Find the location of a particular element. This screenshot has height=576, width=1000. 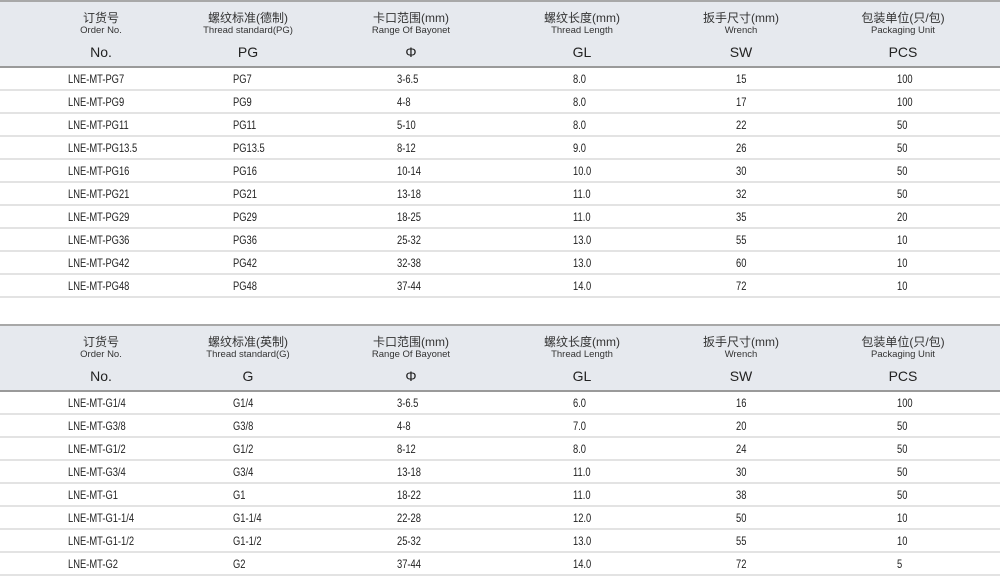

cell-bayonet-range: 4-8 is located at coordinates (404, 426).